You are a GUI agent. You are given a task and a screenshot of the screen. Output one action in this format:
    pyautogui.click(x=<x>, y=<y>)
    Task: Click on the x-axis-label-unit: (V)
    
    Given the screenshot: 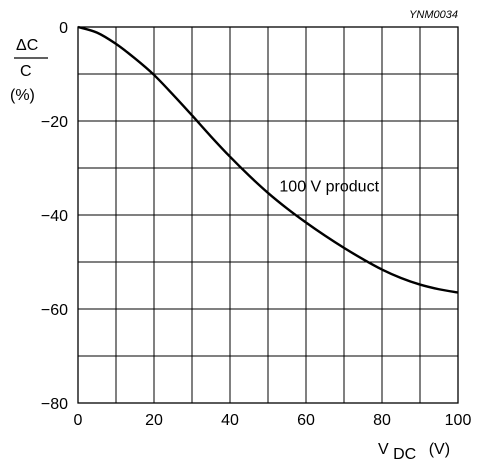 What is the action you would take?
    pyautogui.click(x=439, y=449)
    